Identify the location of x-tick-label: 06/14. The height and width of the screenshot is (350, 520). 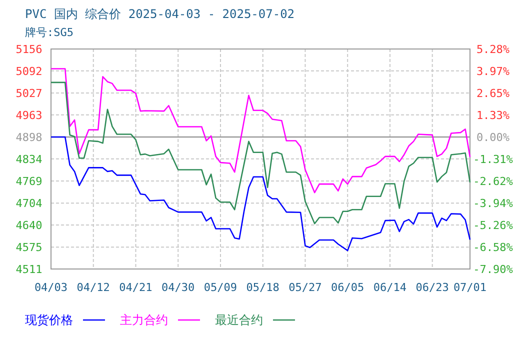
(390, 287).